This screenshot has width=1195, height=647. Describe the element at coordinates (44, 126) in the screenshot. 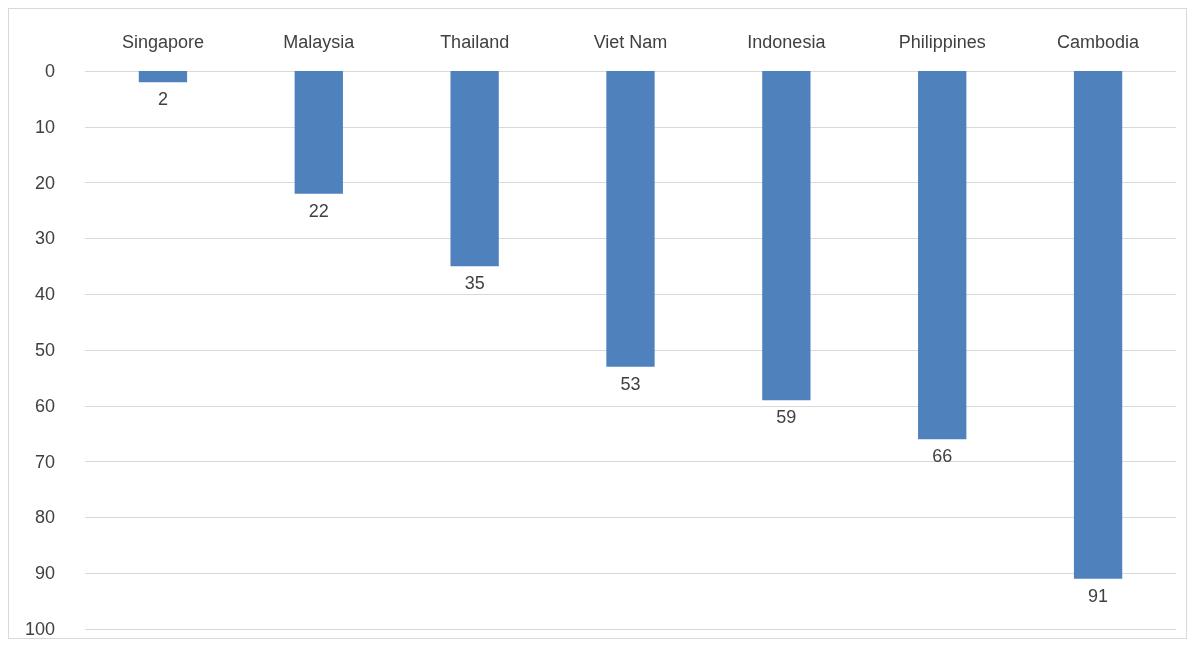

I see `y-tick-label: 10` at that location.